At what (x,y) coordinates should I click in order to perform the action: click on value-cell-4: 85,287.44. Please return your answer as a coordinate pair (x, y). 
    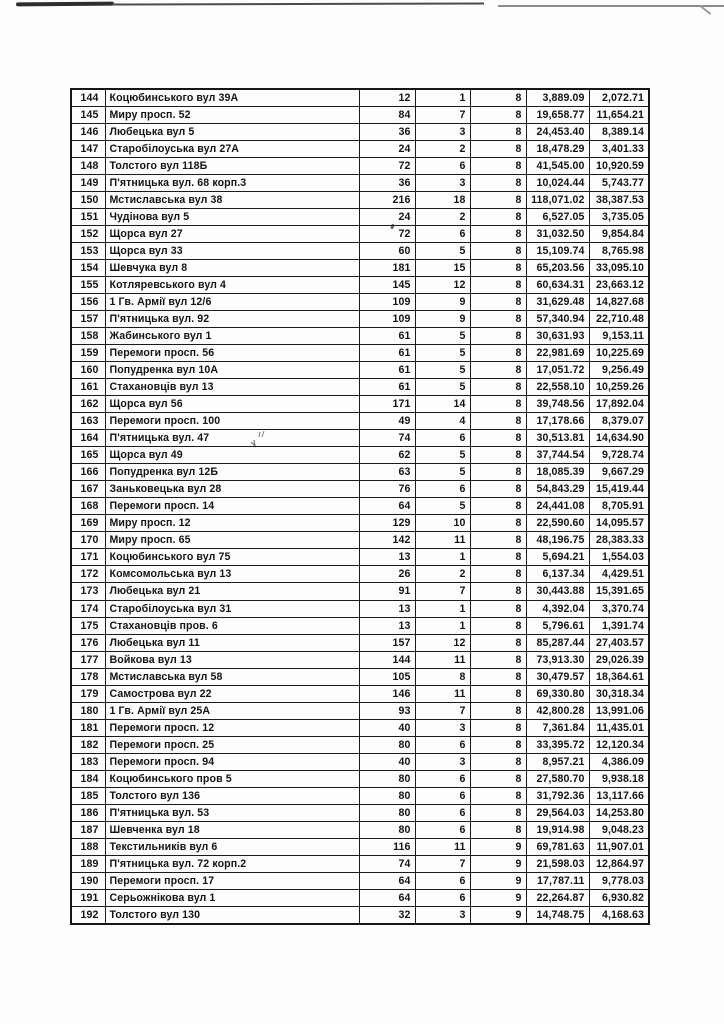
    Looking at the image, I should click on (557, 642).